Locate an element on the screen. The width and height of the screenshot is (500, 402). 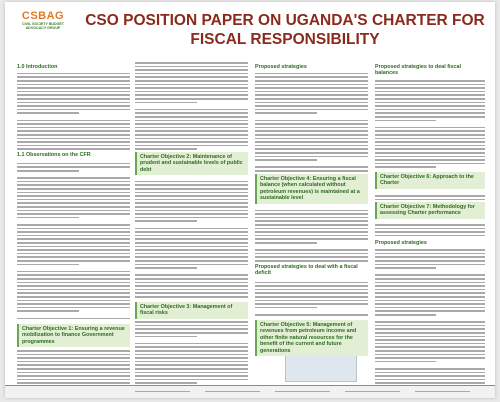
subheading: Proposed strategies is located at coordinates (281, 67).